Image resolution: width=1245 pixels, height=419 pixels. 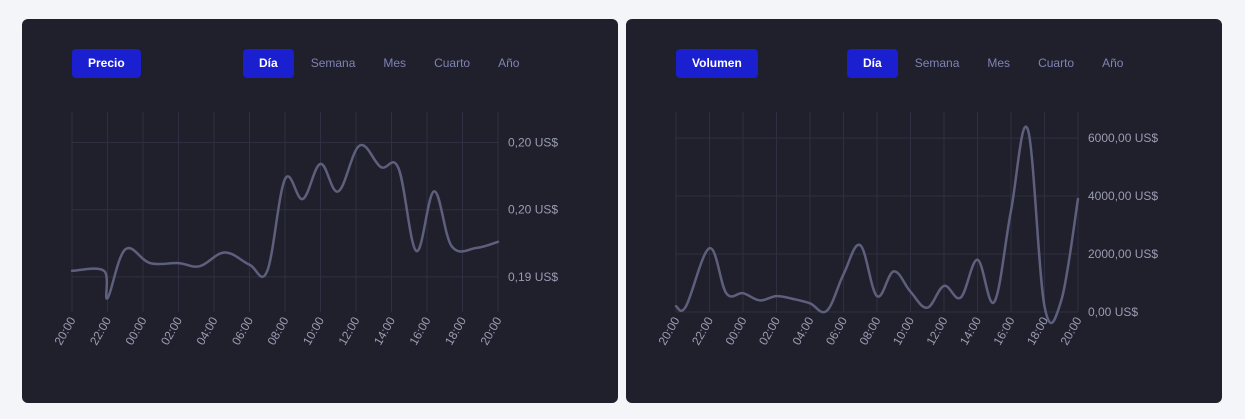 I want to click on price-x-tick-label: 06:00, so click(x=242, y=330).